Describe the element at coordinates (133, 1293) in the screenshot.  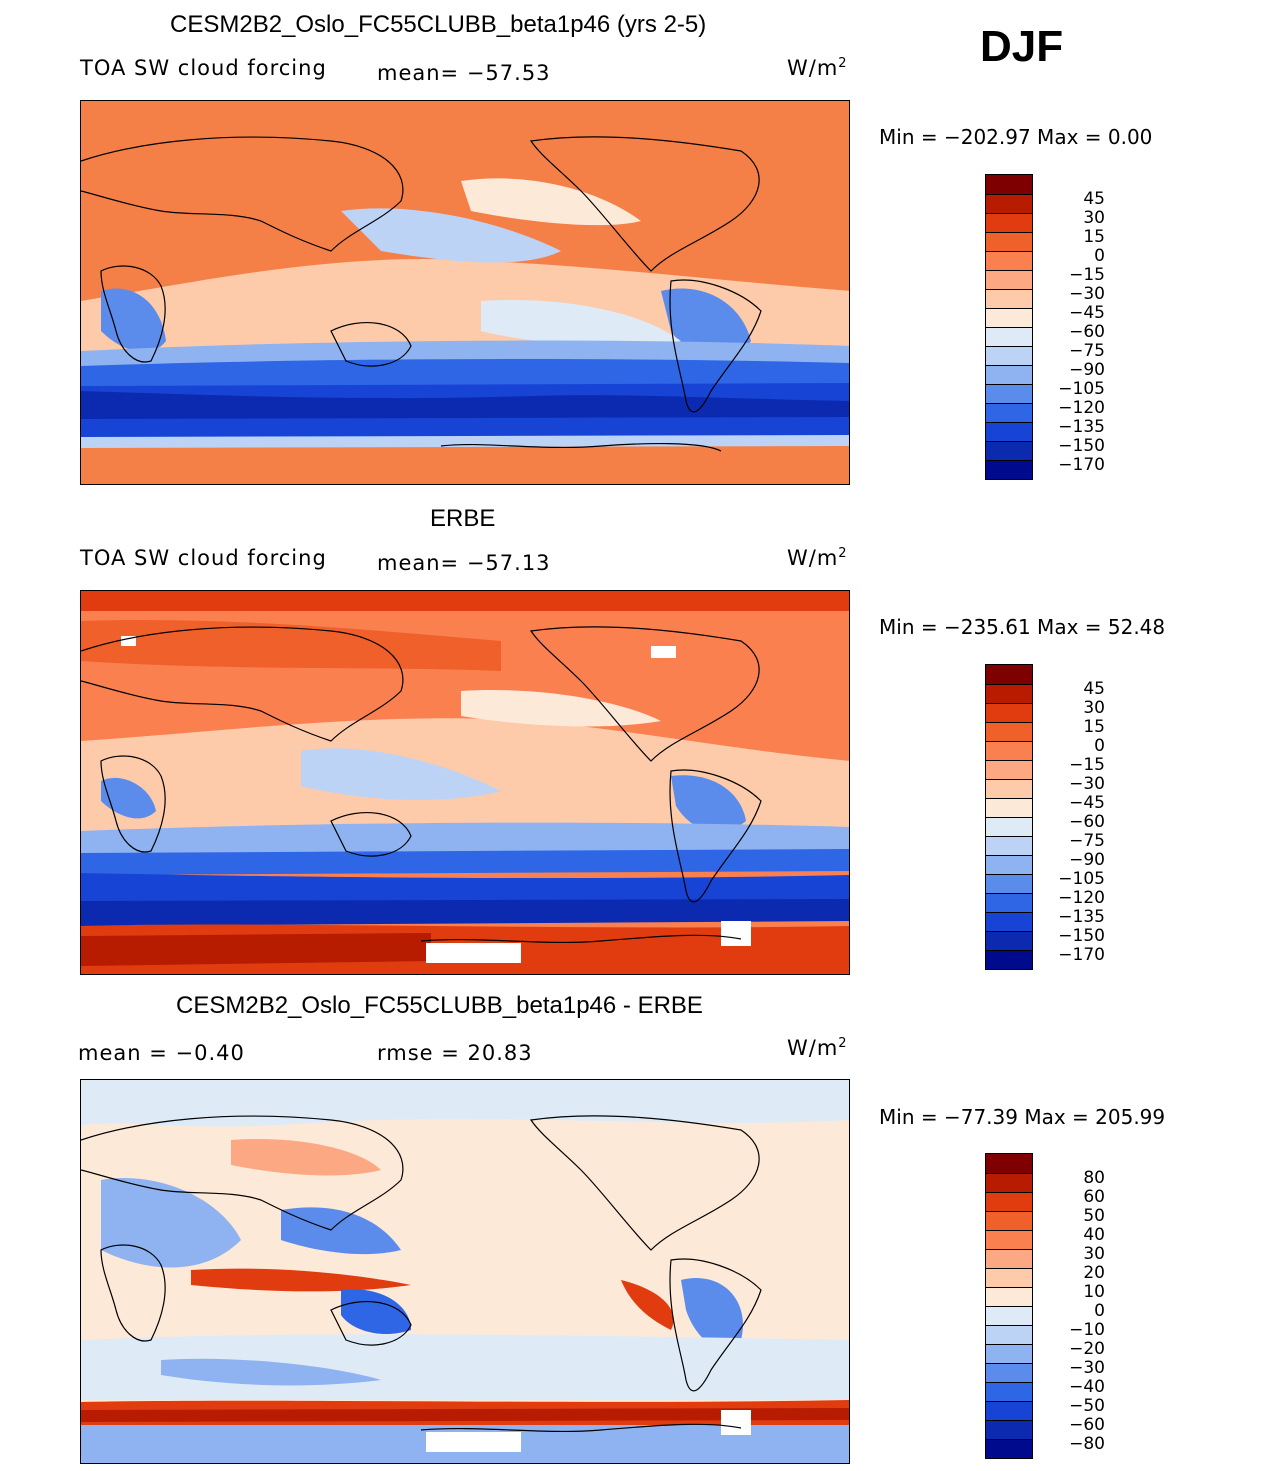
I see `coast-africa` at that location.